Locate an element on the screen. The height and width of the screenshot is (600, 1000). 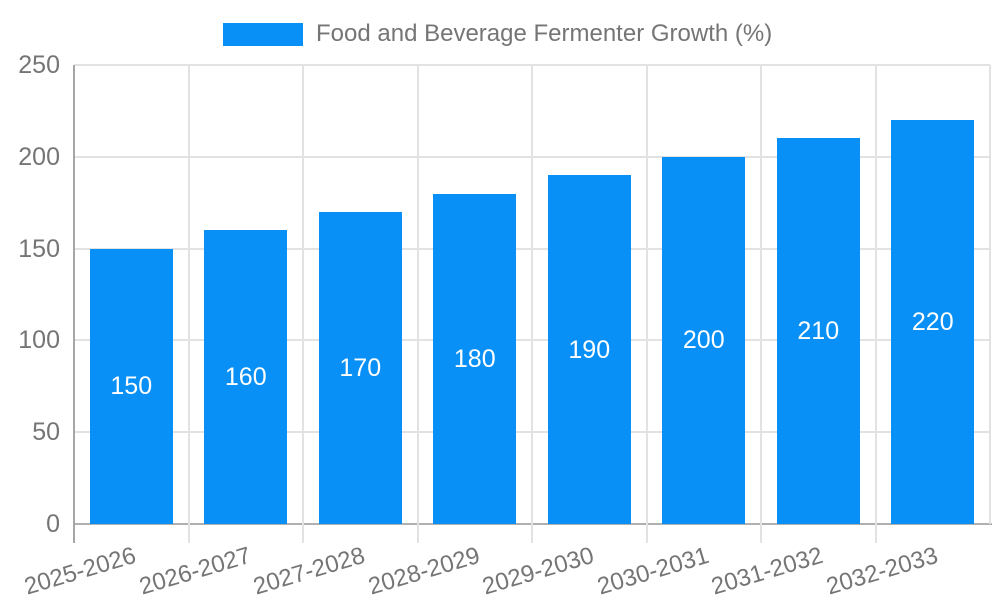
x-axis-line is located at coordinates (533, 524).